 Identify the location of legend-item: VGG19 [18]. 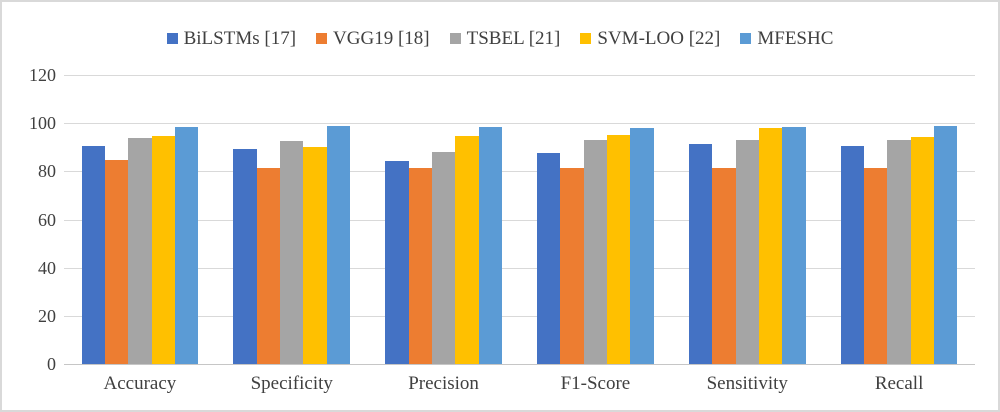
(373, 38).